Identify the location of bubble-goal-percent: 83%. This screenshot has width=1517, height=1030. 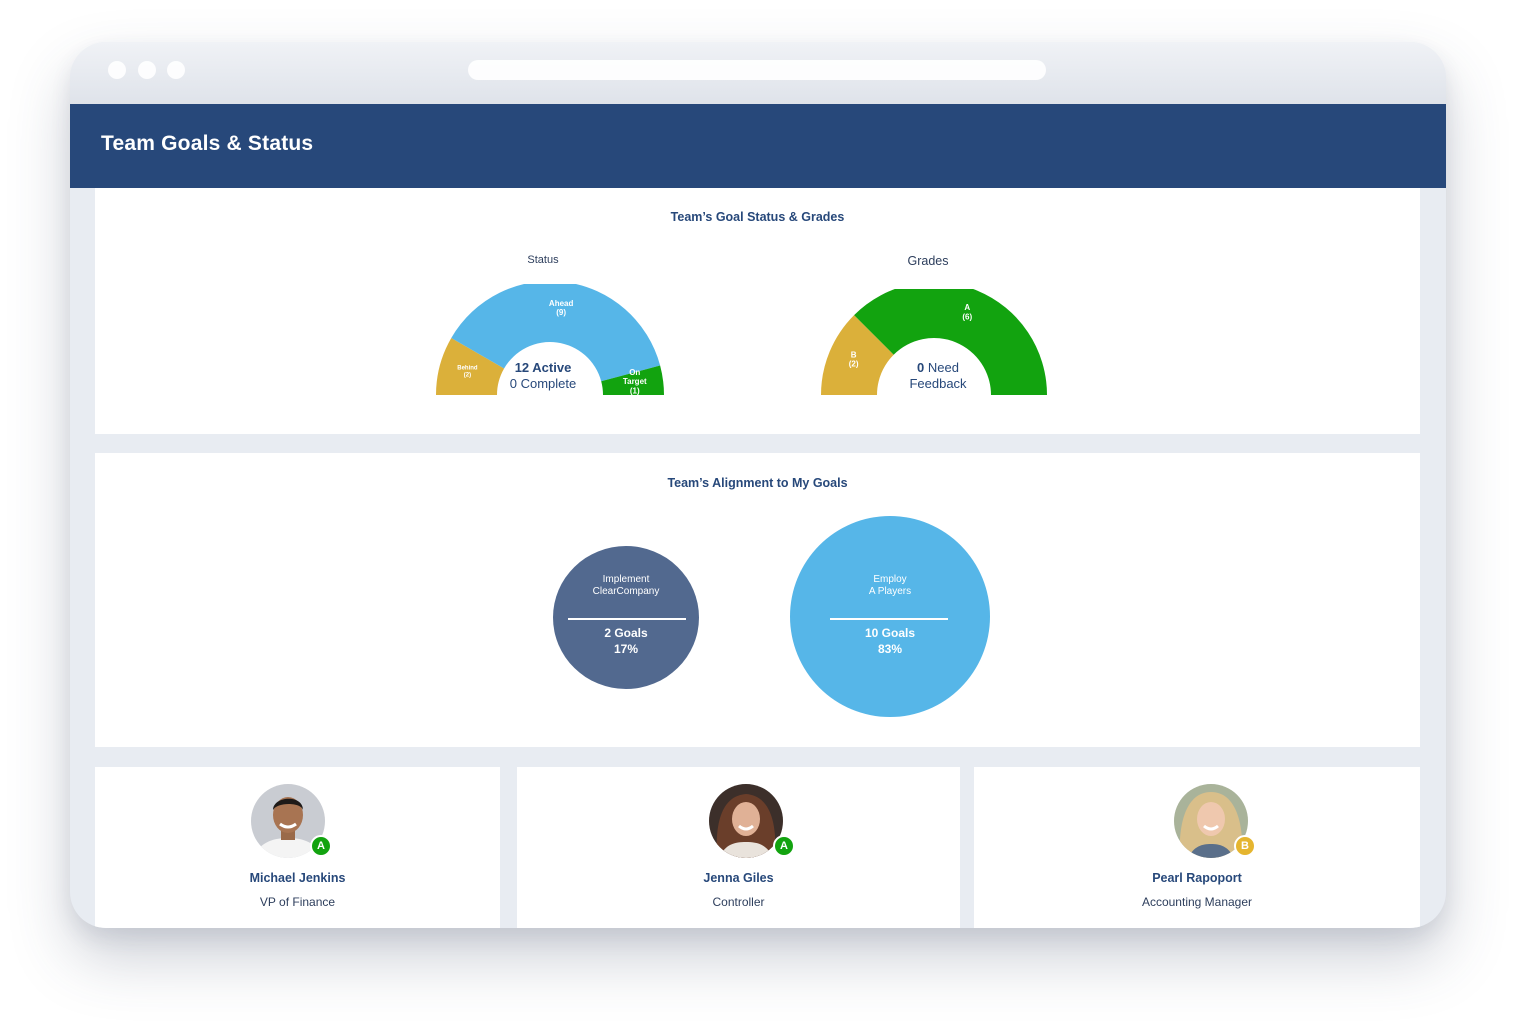
(890, 649).